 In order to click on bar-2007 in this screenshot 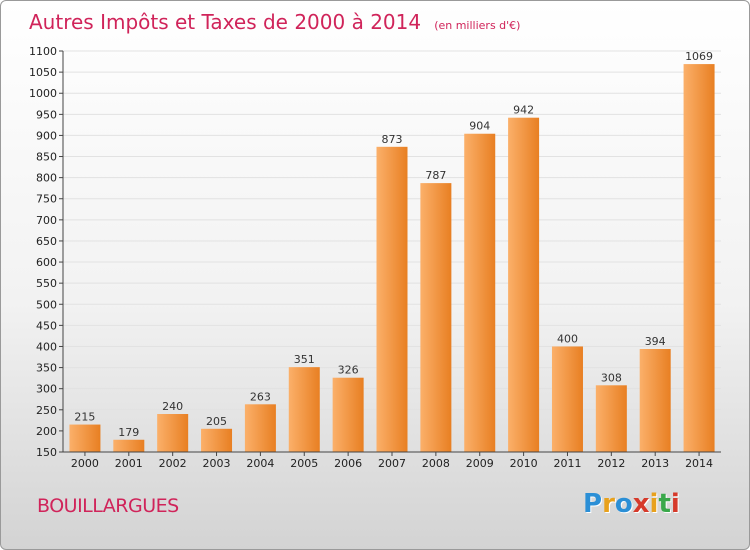, I will do `click(392, 299)`.